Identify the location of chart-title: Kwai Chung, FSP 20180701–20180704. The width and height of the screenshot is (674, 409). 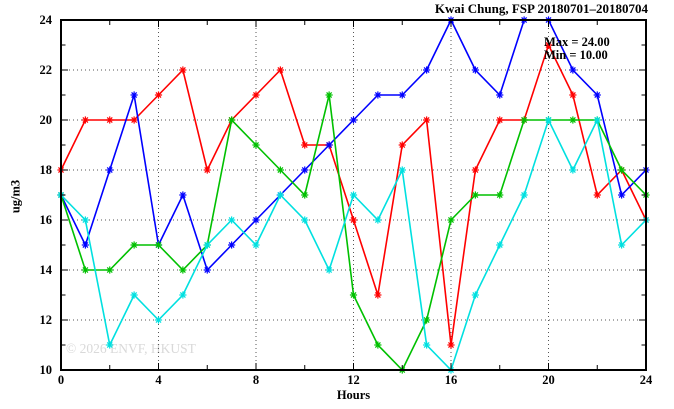
(541, 8).